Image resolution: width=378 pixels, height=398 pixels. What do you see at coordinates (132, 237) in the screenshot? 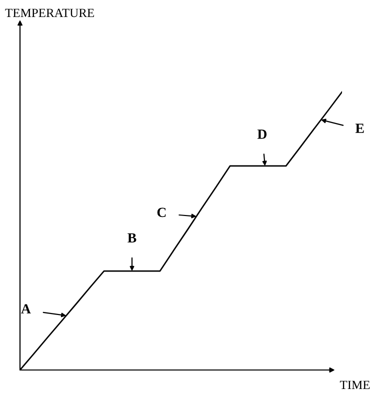
I see `annotation: B` at bounding box center [132, 237].